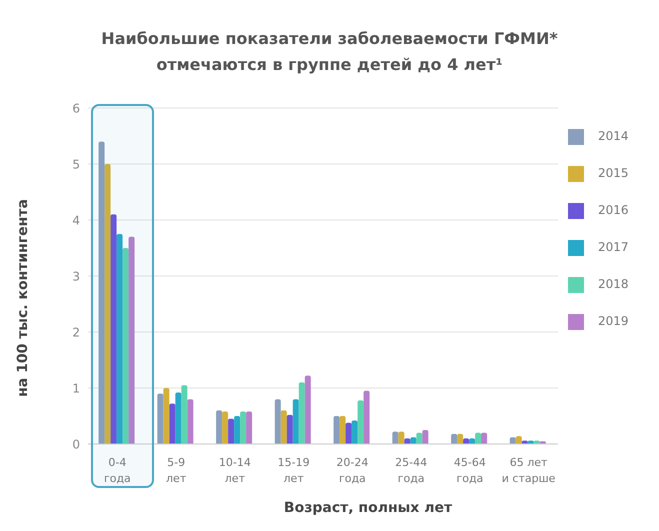 Image resolution: width=659 pixels, height=531 pixels. I want to click on x-tick-label: 20-24 года, so click(352, 470).